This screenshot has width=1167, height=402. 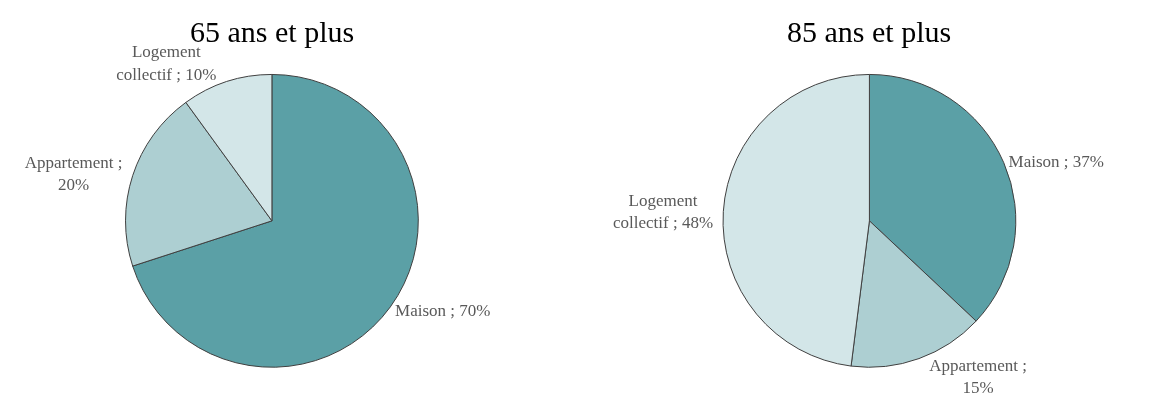 I want to click on chart-title: 85 ans et plus, so click(x=869, y=31).